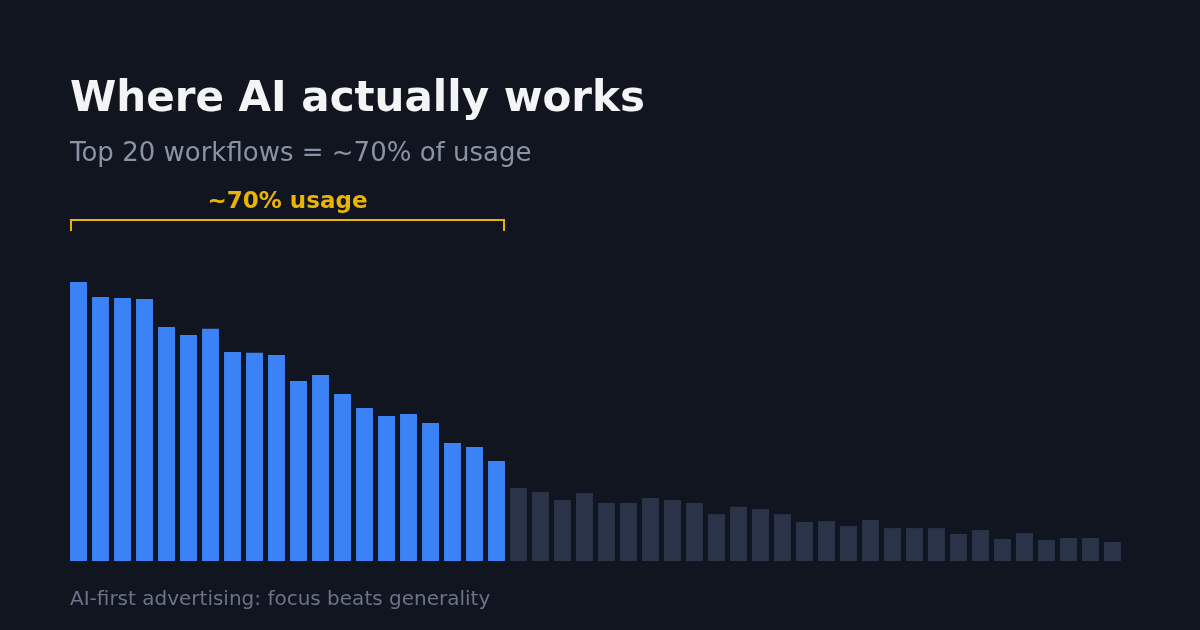 This screenshot has height=630, width=1200. Describe the element at coordinates (280, 598) in the screenshot. I see `text: AI-first advertising: focus beats generality` at that location.